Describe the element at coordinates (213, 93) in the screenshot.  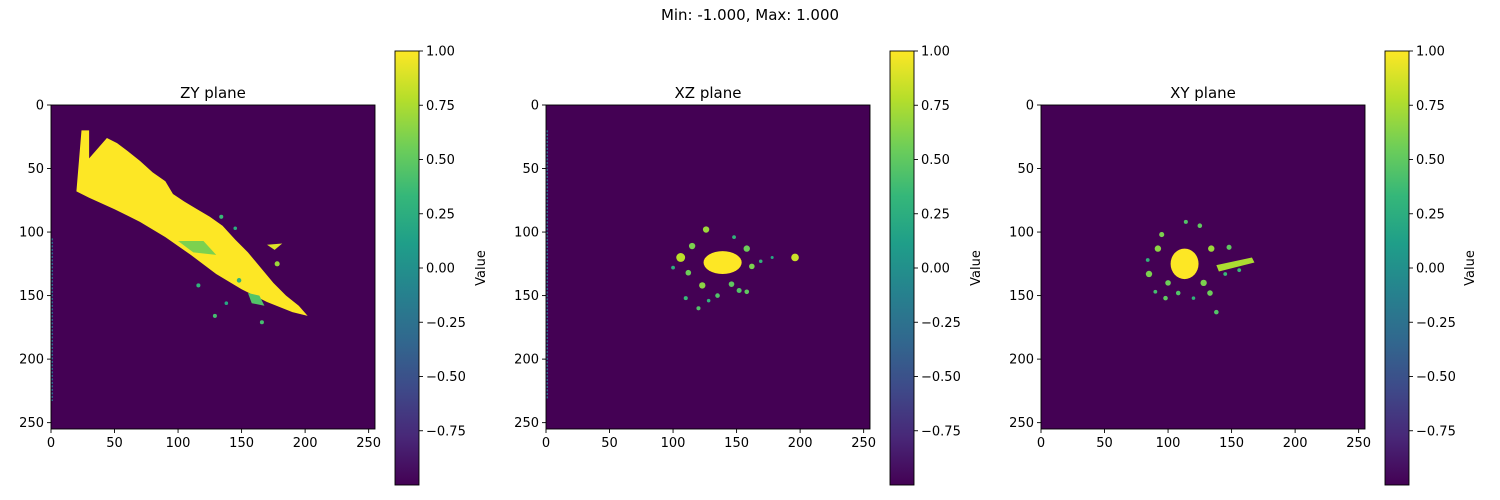
I see `axes-title: ZY plane` at that location.